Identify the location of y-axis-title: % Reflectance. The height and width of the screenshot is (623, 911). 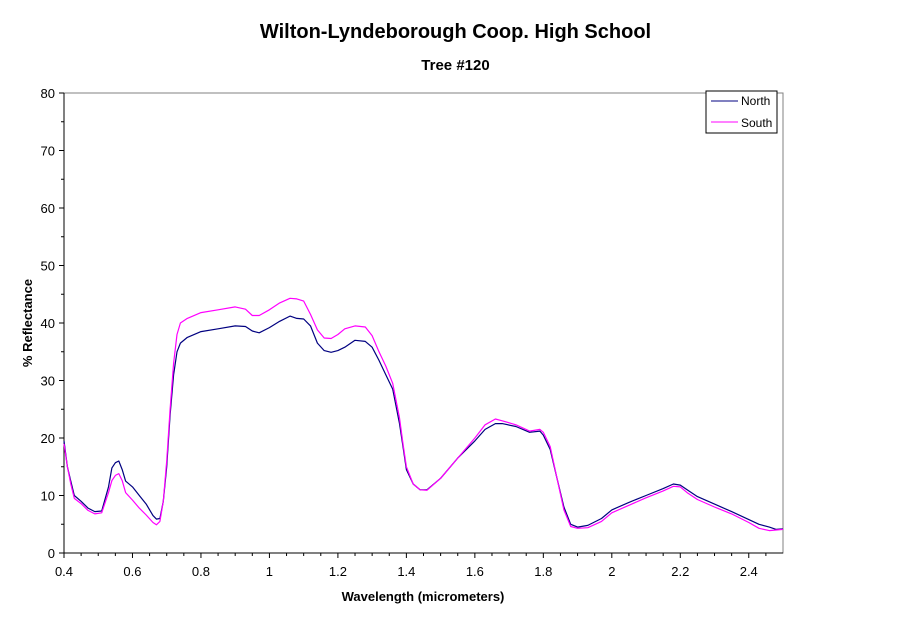
(27, 323).